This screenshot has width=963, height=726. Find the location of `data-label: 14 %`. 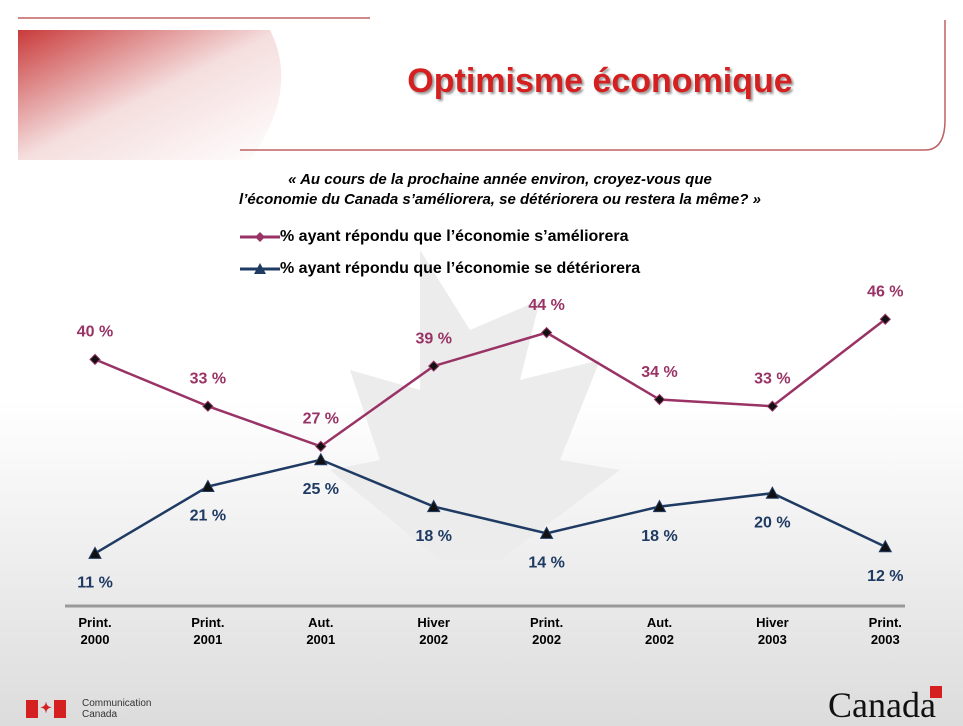

data-label: 14 % is located at coordinates (546, 563).